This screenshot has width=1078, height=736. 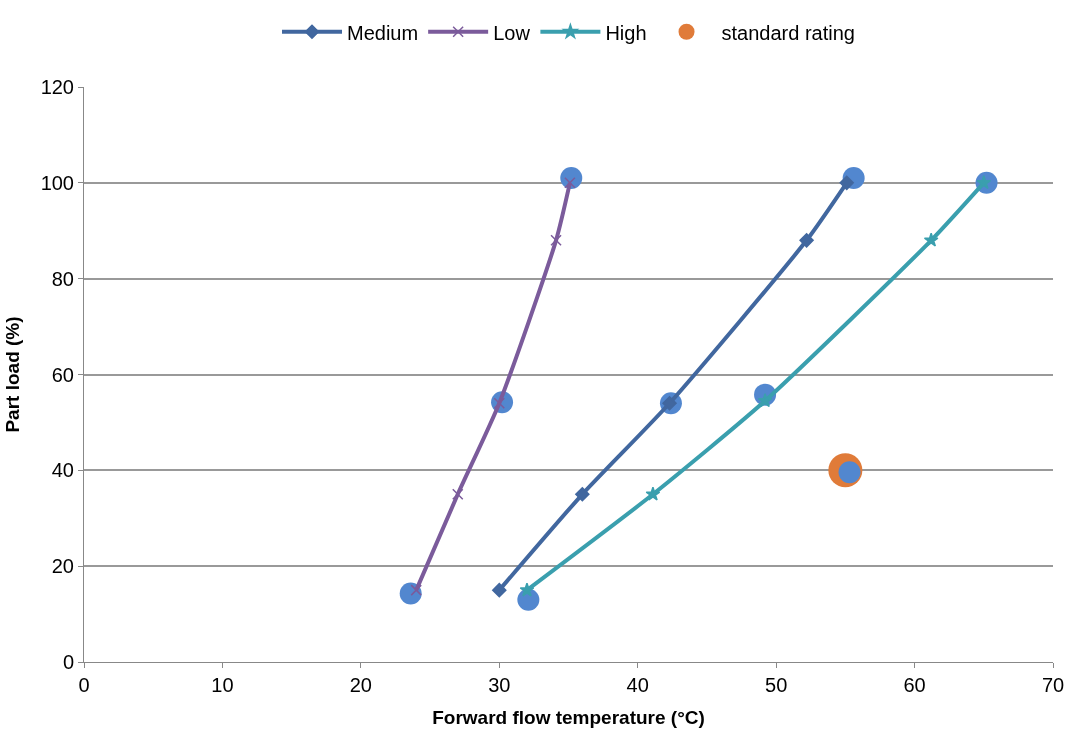 What do you see at coordinates (383, 32) in the screenshot?
I see `legend-label: Medium` at bounding box center [383, 32].